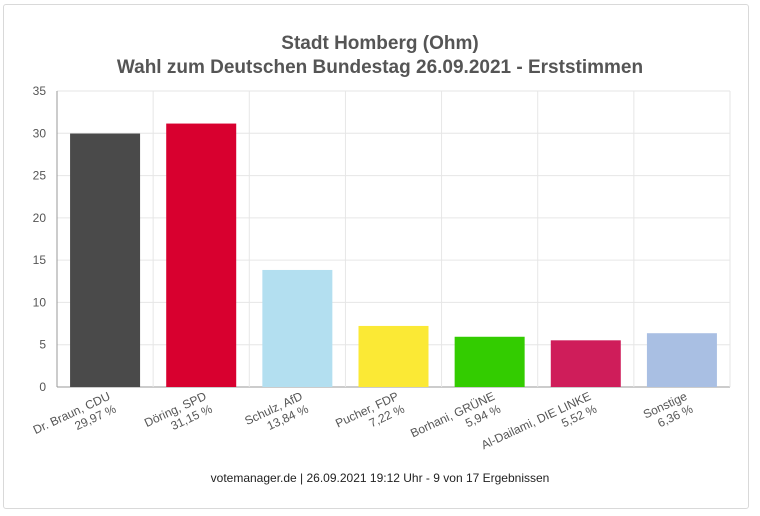 The width and height of the screenshot is (760, 516). I want to click on x-tick-label: Sonstige6,36 %, so click(668, 411).